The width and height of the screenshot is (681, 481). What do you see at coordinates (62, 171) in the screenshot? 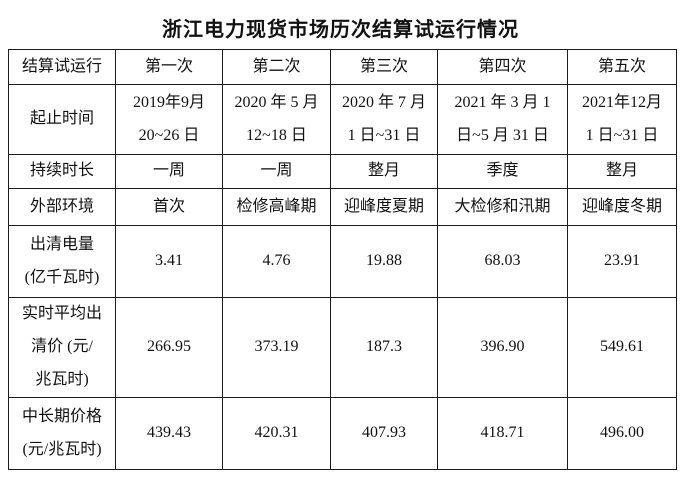
I see `row-label: 持续时长` at bounding box center [62, 171].